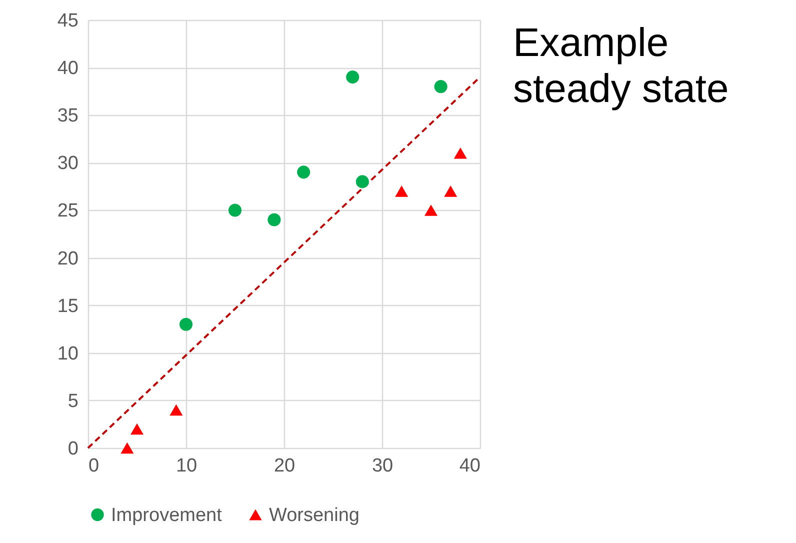  What do you see at coordinates (67, 163) in the screenshot?
I see `y-tick-label: 30` at bounding box center [67, 163].